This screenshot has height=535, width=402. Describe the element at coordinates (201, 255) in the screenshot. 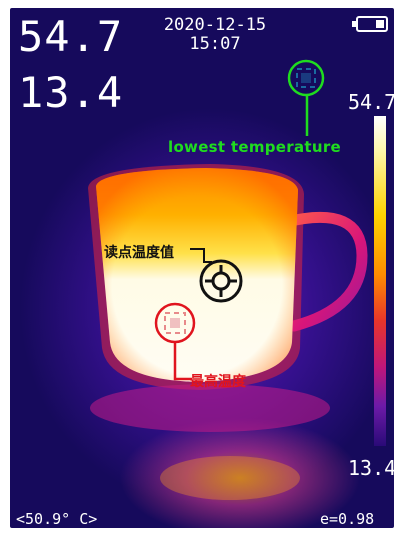

I see `point-leader-line` at that location.